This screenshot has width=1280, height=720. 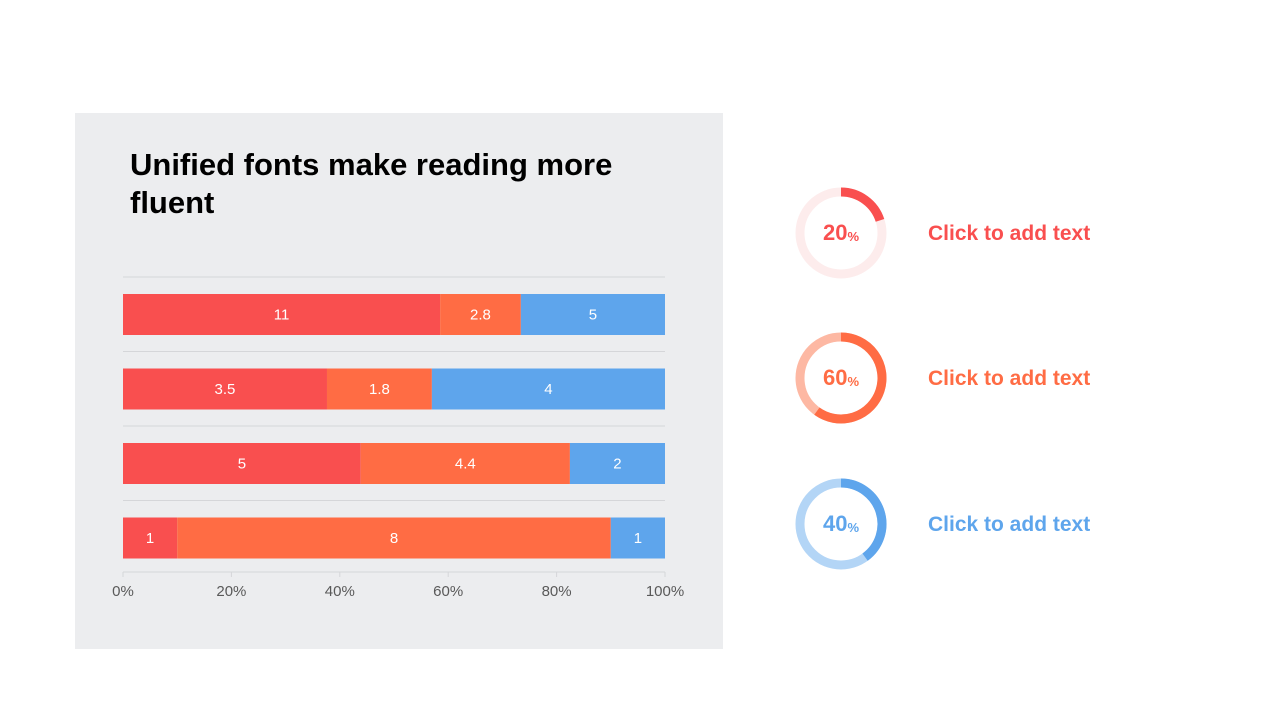 I want to click on kpi-1-unit: %, so click(x=853, y=236).